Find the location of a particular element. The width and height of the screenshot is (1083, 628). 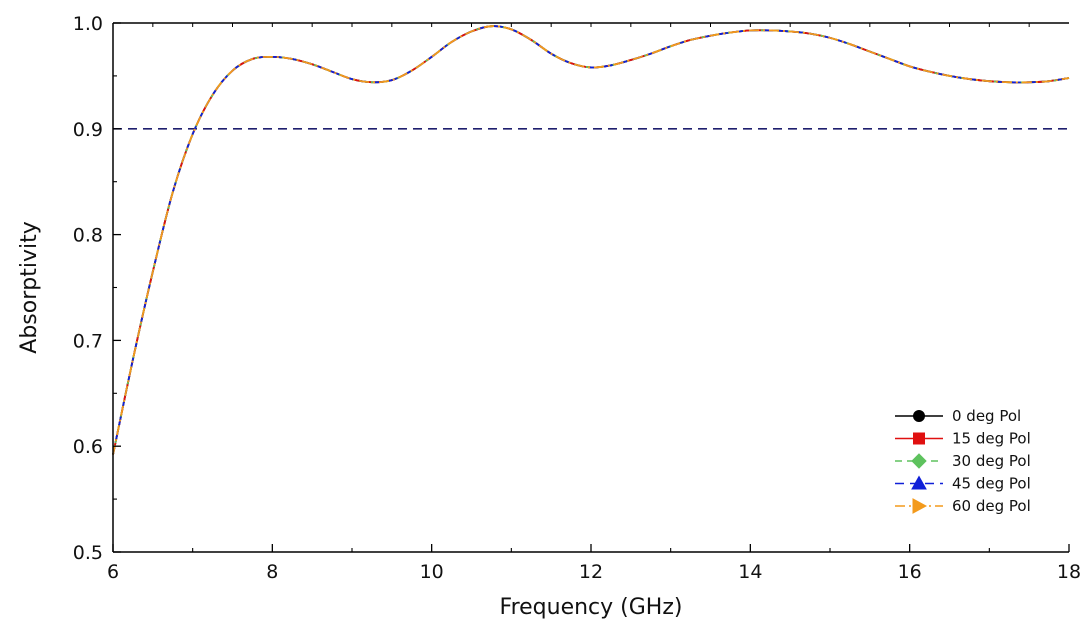

x-tick-label: 10 is located at coordinates (432, 572).